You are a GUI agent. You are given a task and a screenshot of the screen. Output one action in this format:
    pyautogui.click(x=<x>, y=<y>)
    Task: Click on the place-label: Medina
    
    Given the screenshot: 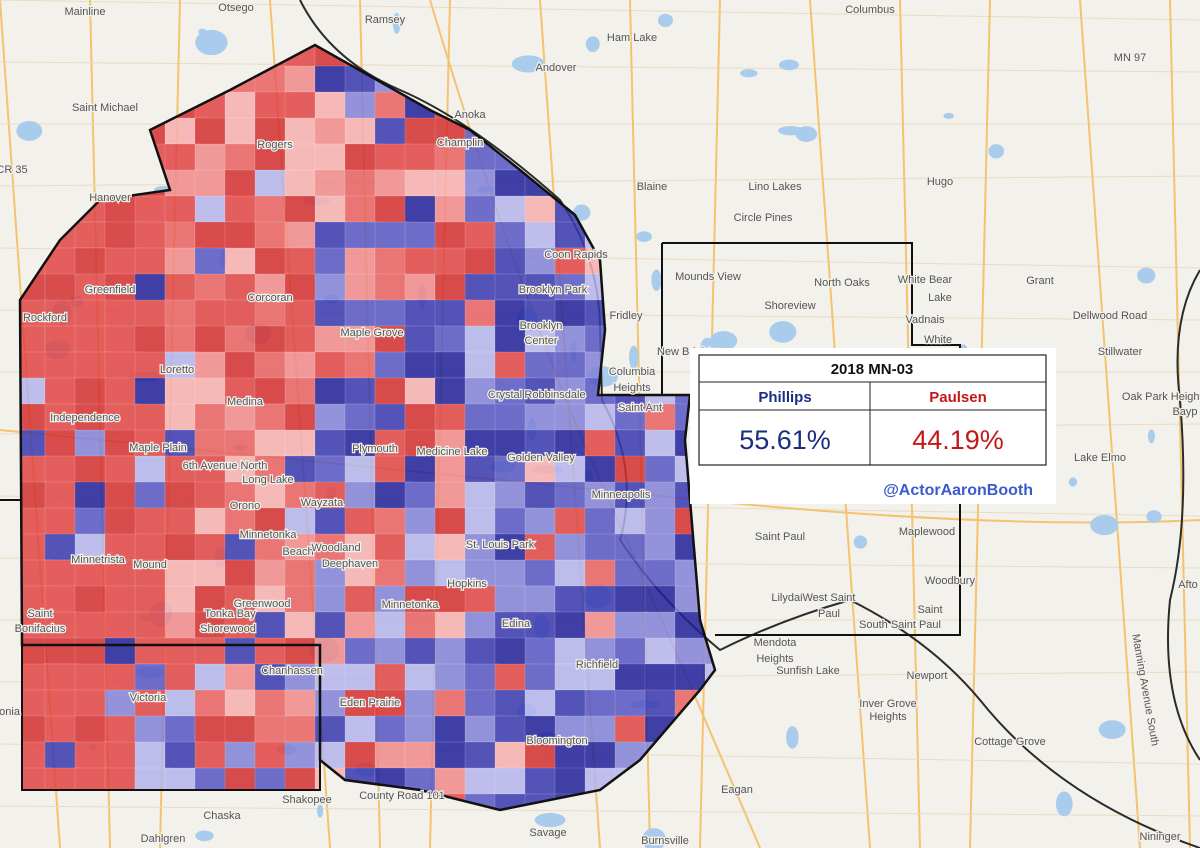 What is the action you would take?
    pyautogui.click(x=245, y=402)
    